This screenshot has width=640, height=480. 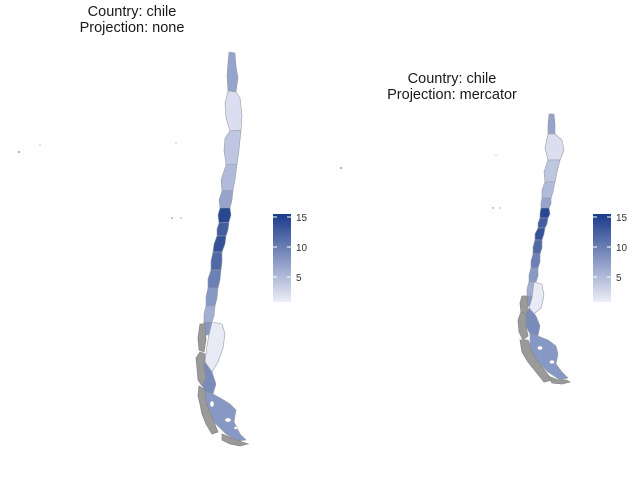 I want to click on panel-1-legend-ticks: 15 10 5, so click(x=290, y=248).